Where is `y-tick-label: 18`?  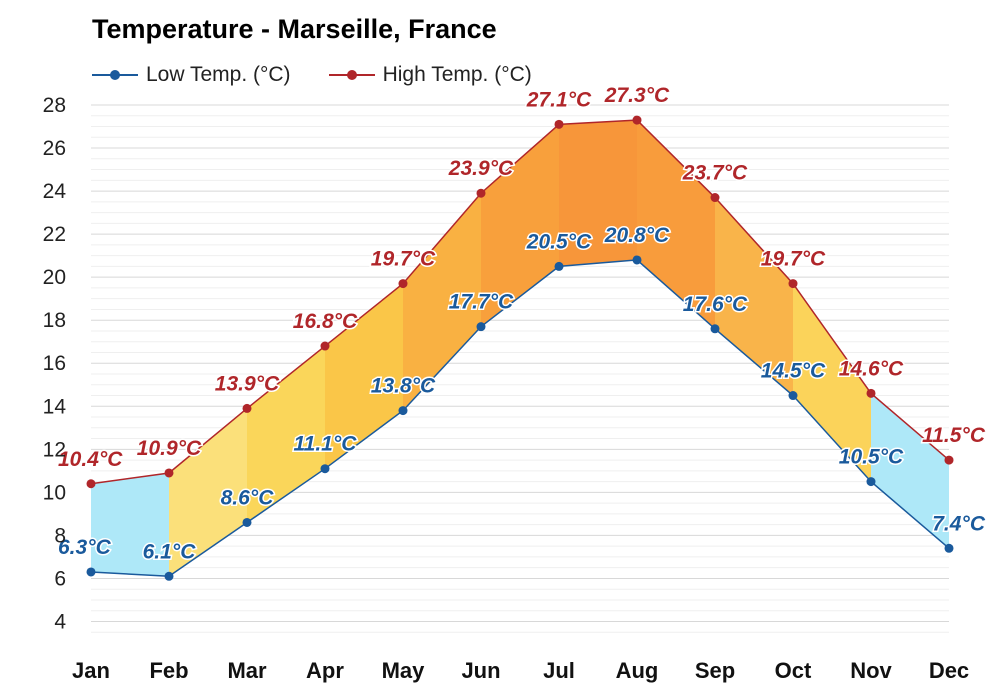
y-tick-label: 18 is located at coordinates (54, 320).